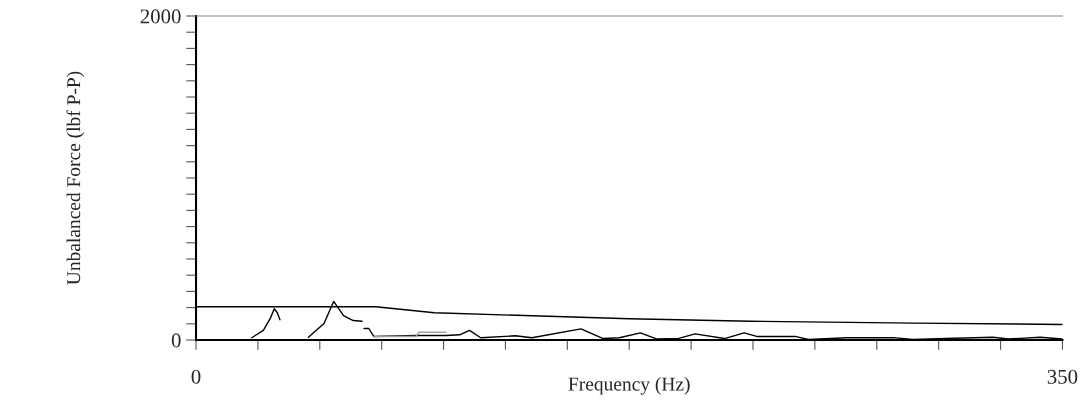  I want to click on y-axis-title: Unbalanced Force (lbf P-P), so click(75, 178).